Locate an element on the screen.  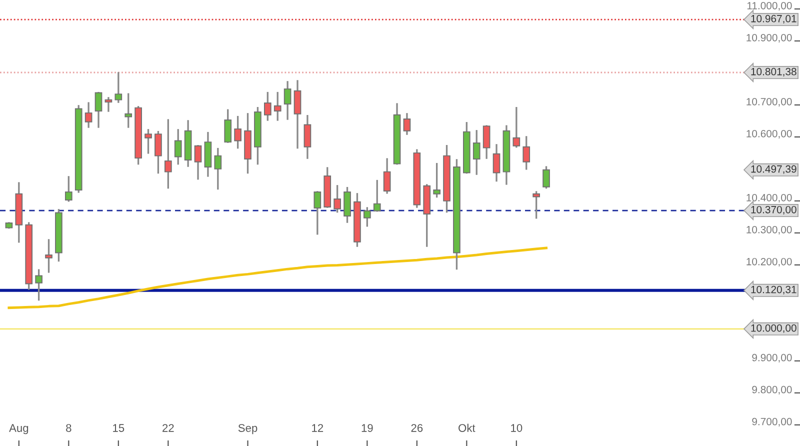
y-tick-label: 10.300,00 is located at coordinates (769, 230).